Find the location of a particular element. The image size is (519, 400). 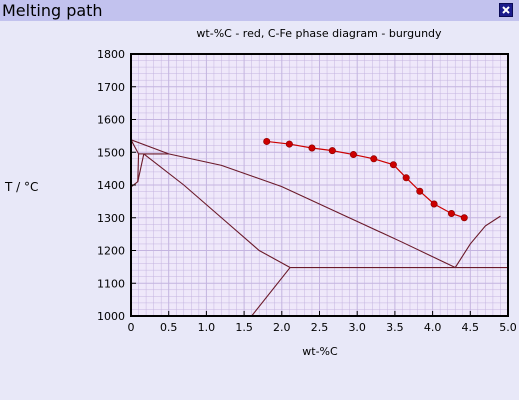

window-title: Melting path is located at coordinates (52, 10).